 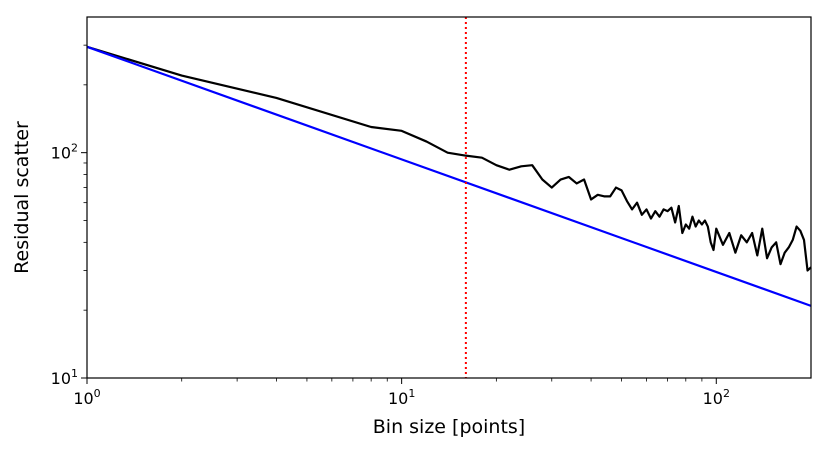 What do you see at coordinates (64, 377) in the screenshot?
I see `y-tick-label: 10¹` at bounding box center [64, 377].